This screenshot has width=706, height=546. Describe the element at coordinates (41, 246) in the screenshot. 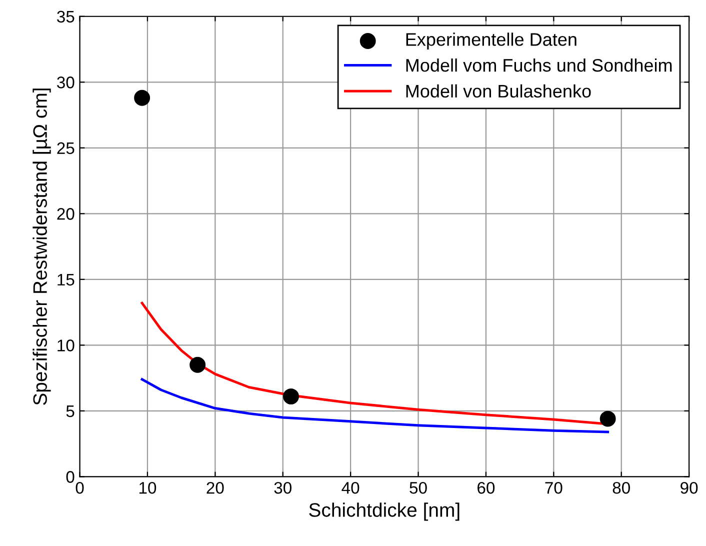

I see `y-axis-title: Spezifischer Restwiderstand [µΩ cm]` at that location.